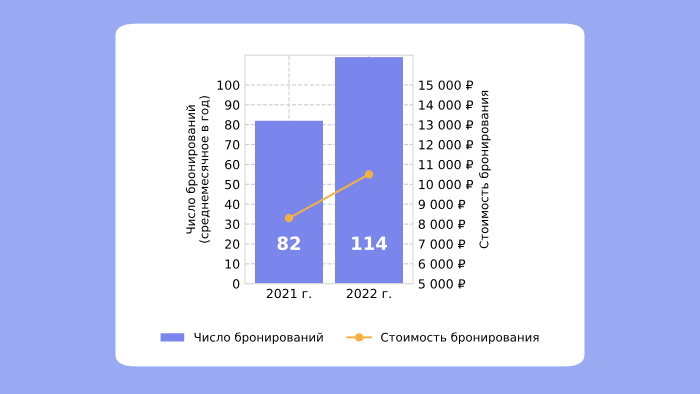 This screenshot has width=700, height=394. I want to click on y-tick-label: 50, so click(232, 185).